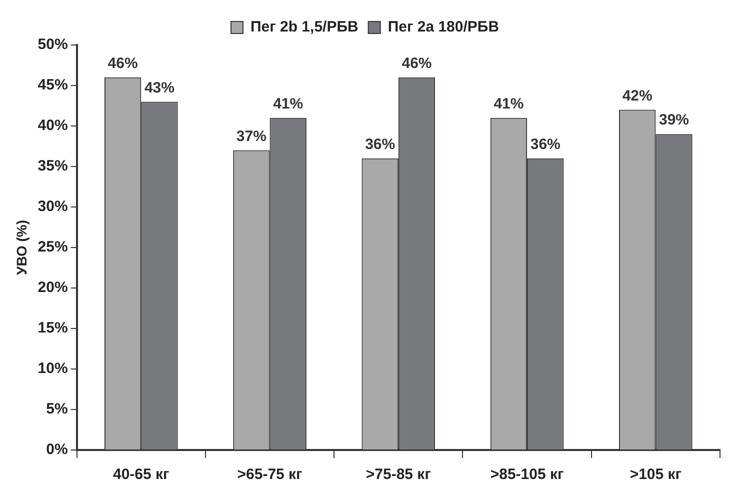 The width and height of the screenshot is (740, 497). What do you see at coordinates (57, 409) in the screenshot?
I see `y-tick-label: 5%` at bounding box center [57, 409].